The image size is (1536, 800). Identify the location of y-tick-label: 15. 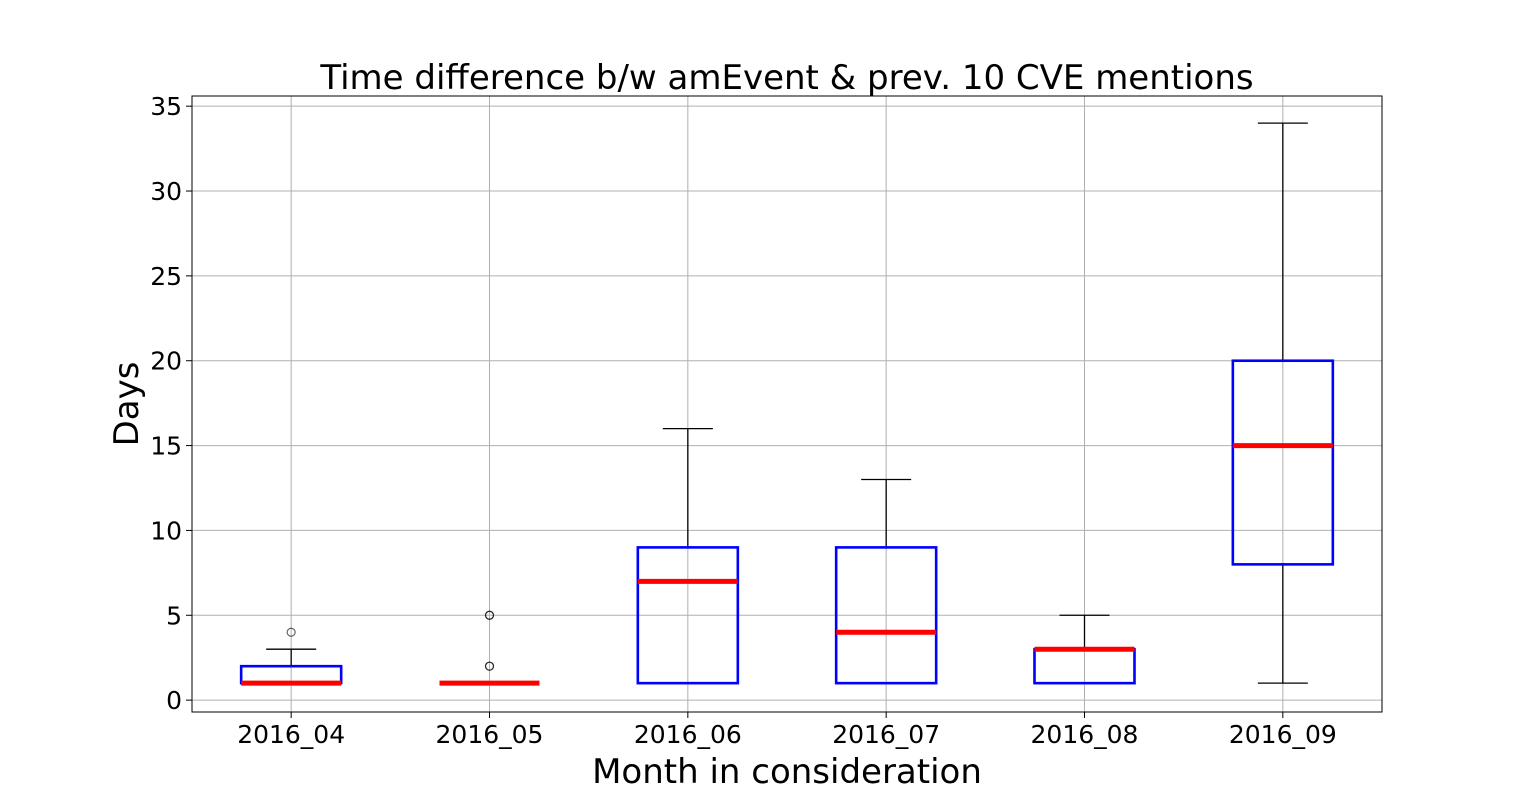
(166, 446).